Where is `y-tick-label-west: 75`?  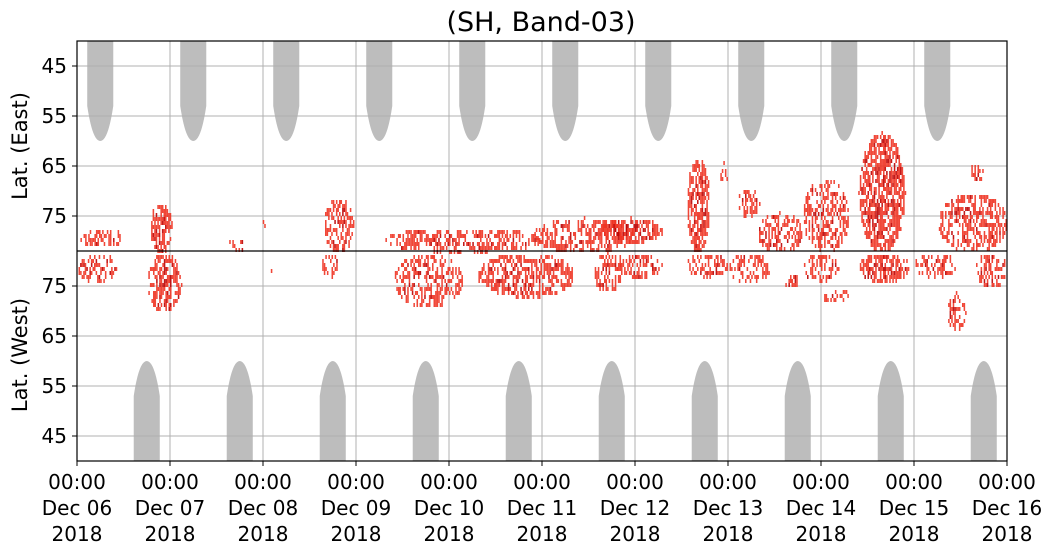
y-tick-label-west: 75 is located at coordinates (54, 286).